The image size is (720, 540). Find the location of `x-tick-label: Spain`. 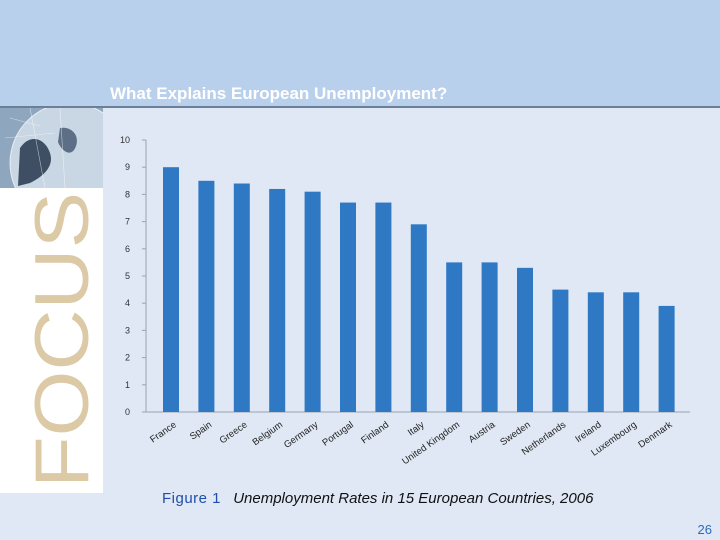

x-tick-label: Spain is located at coordinates (201, 430).